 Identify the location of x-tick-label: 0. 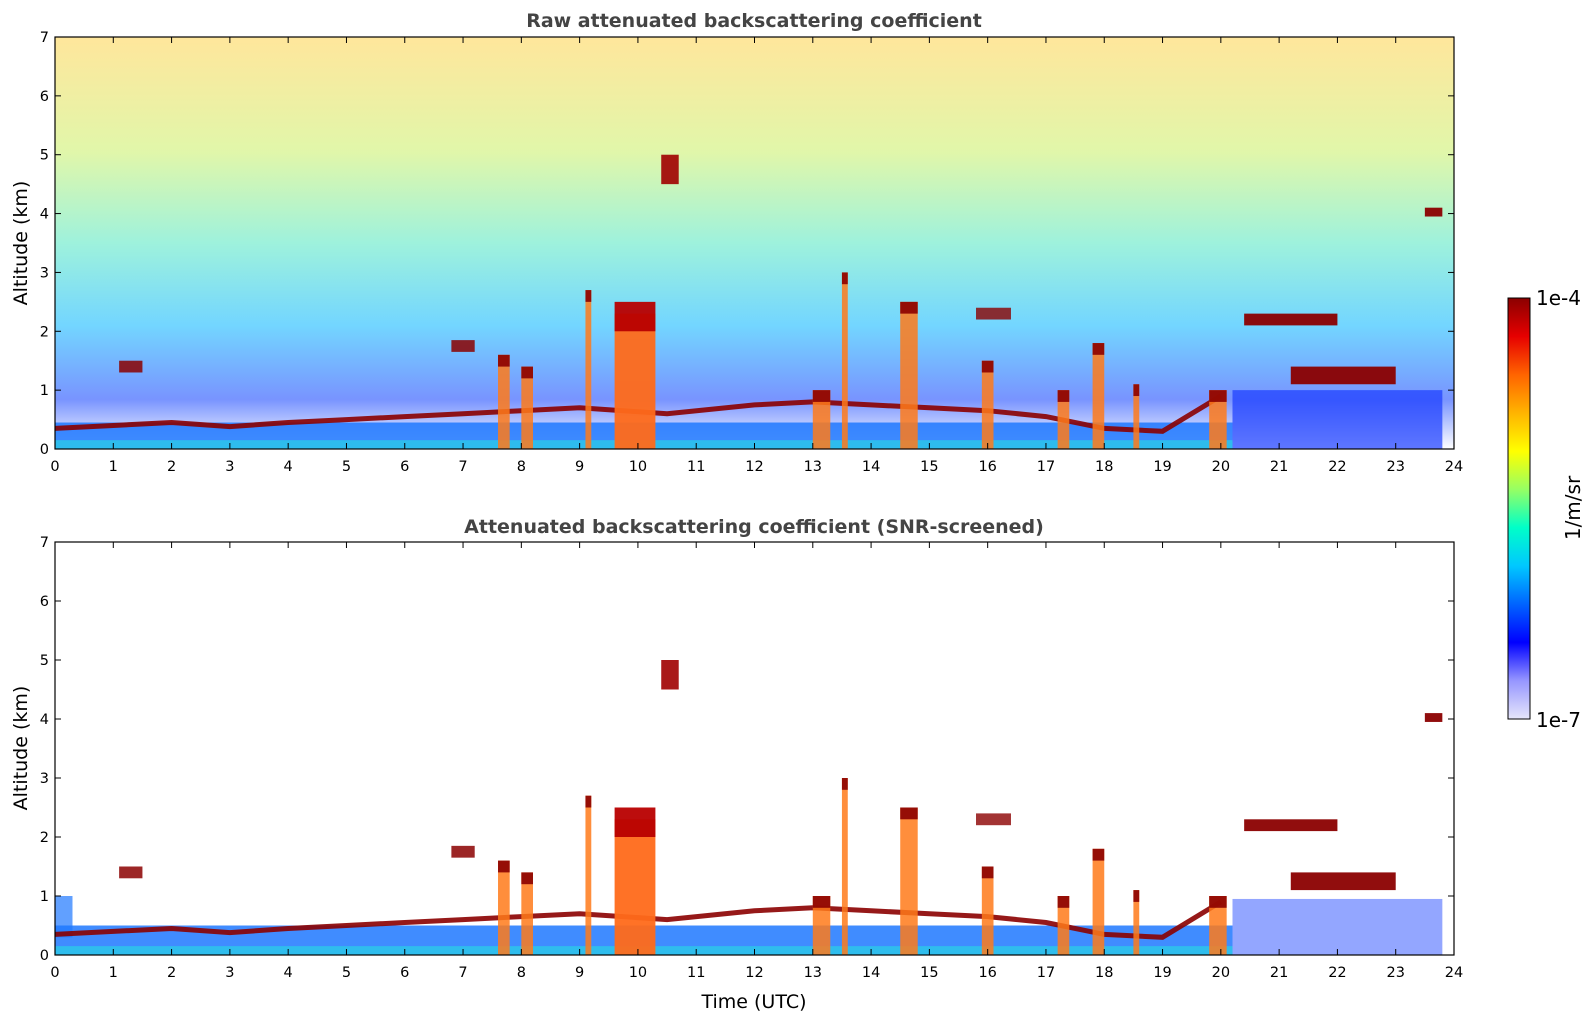
(54, 973).